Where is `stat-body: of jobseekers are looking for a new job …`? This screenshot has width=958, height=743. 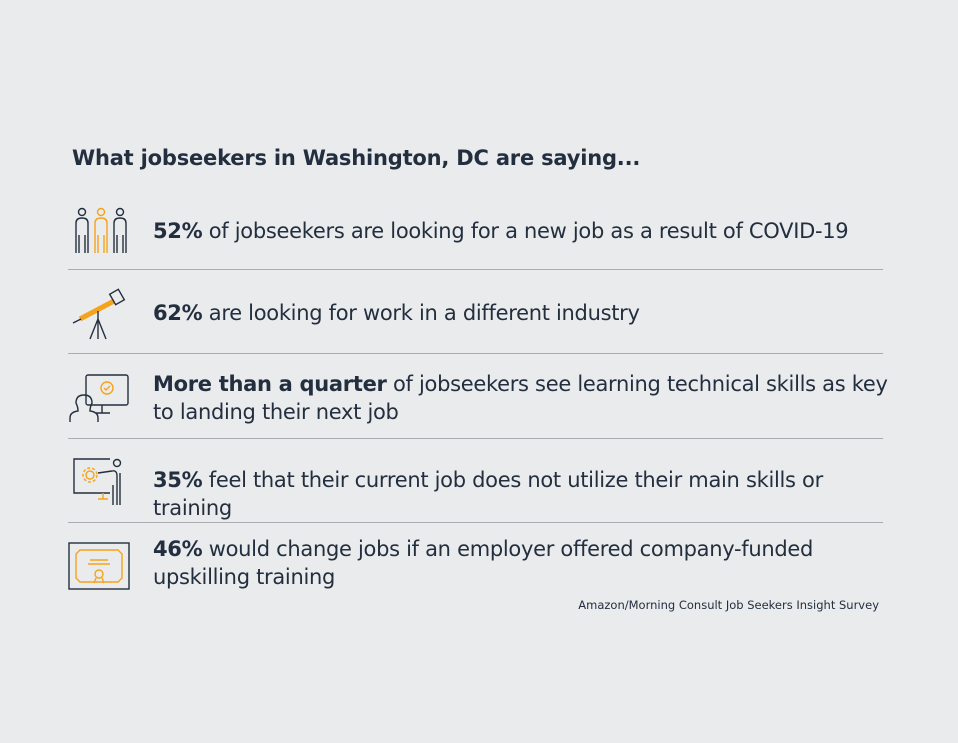 stat-body: of jobseekers are looking for a new job … is located at coordinates (525, 231).